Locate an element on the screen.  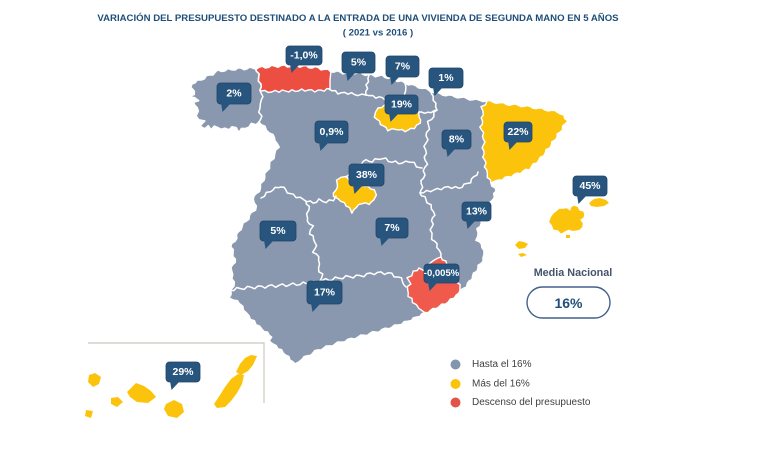
svg-text: -0,005% is located at coordinates (442, 273).